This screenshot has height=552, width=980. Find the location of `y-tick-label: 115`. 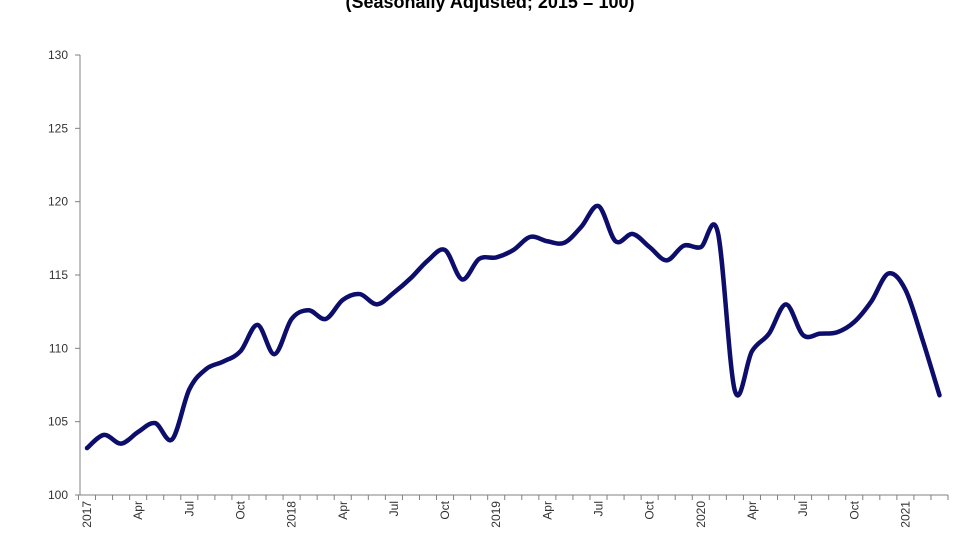

y-tick-label: 115 is located at coordinates (58, 275).